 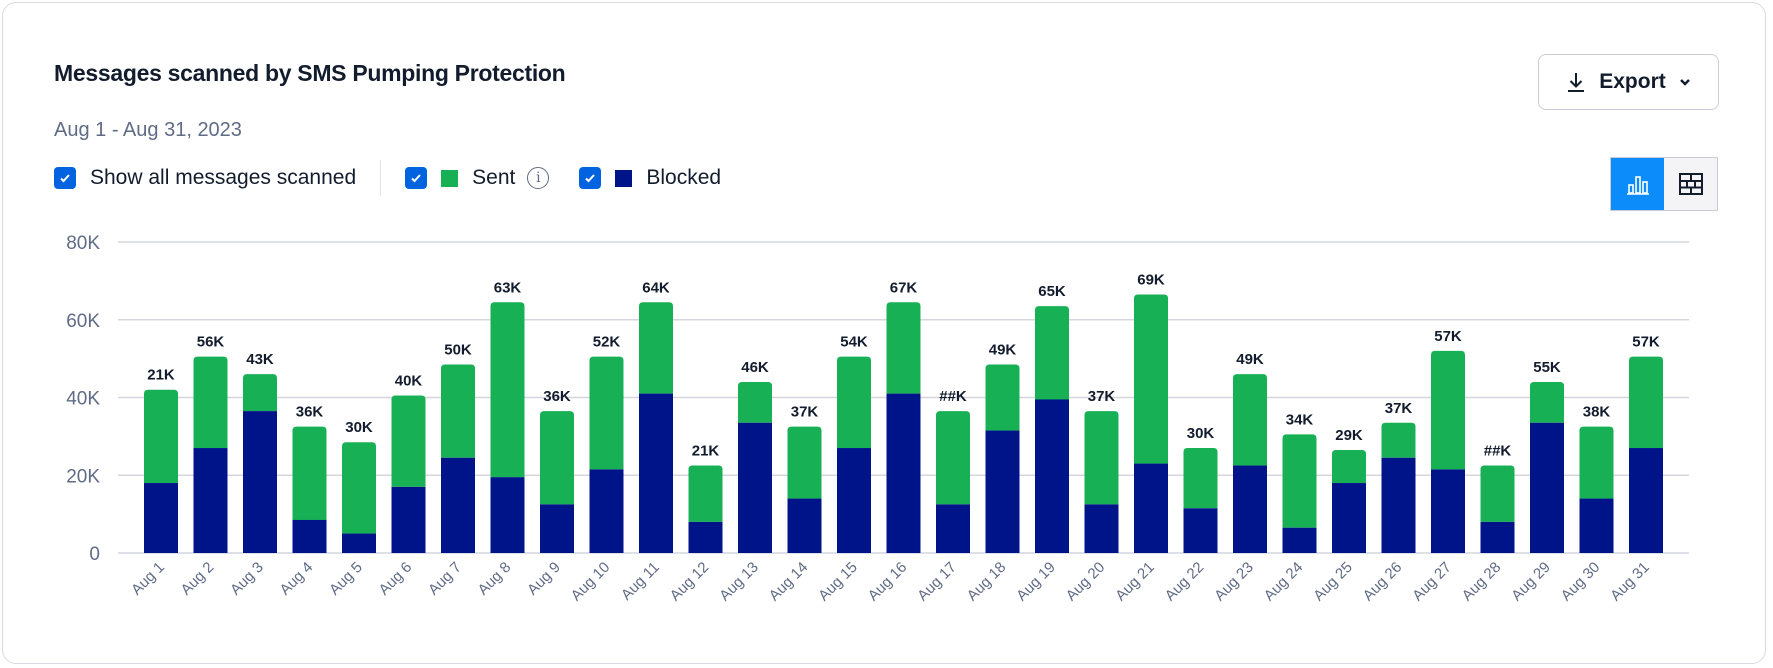 I want to click on x-tick-label: Aug 13, so click(x=739, y=582).